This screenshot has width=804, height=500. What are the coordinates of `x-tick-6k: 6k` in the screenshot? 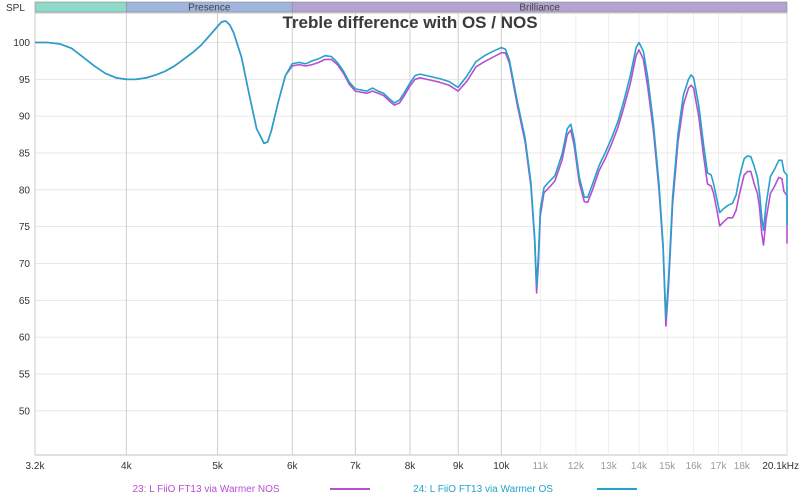 It's located at (293, 466).